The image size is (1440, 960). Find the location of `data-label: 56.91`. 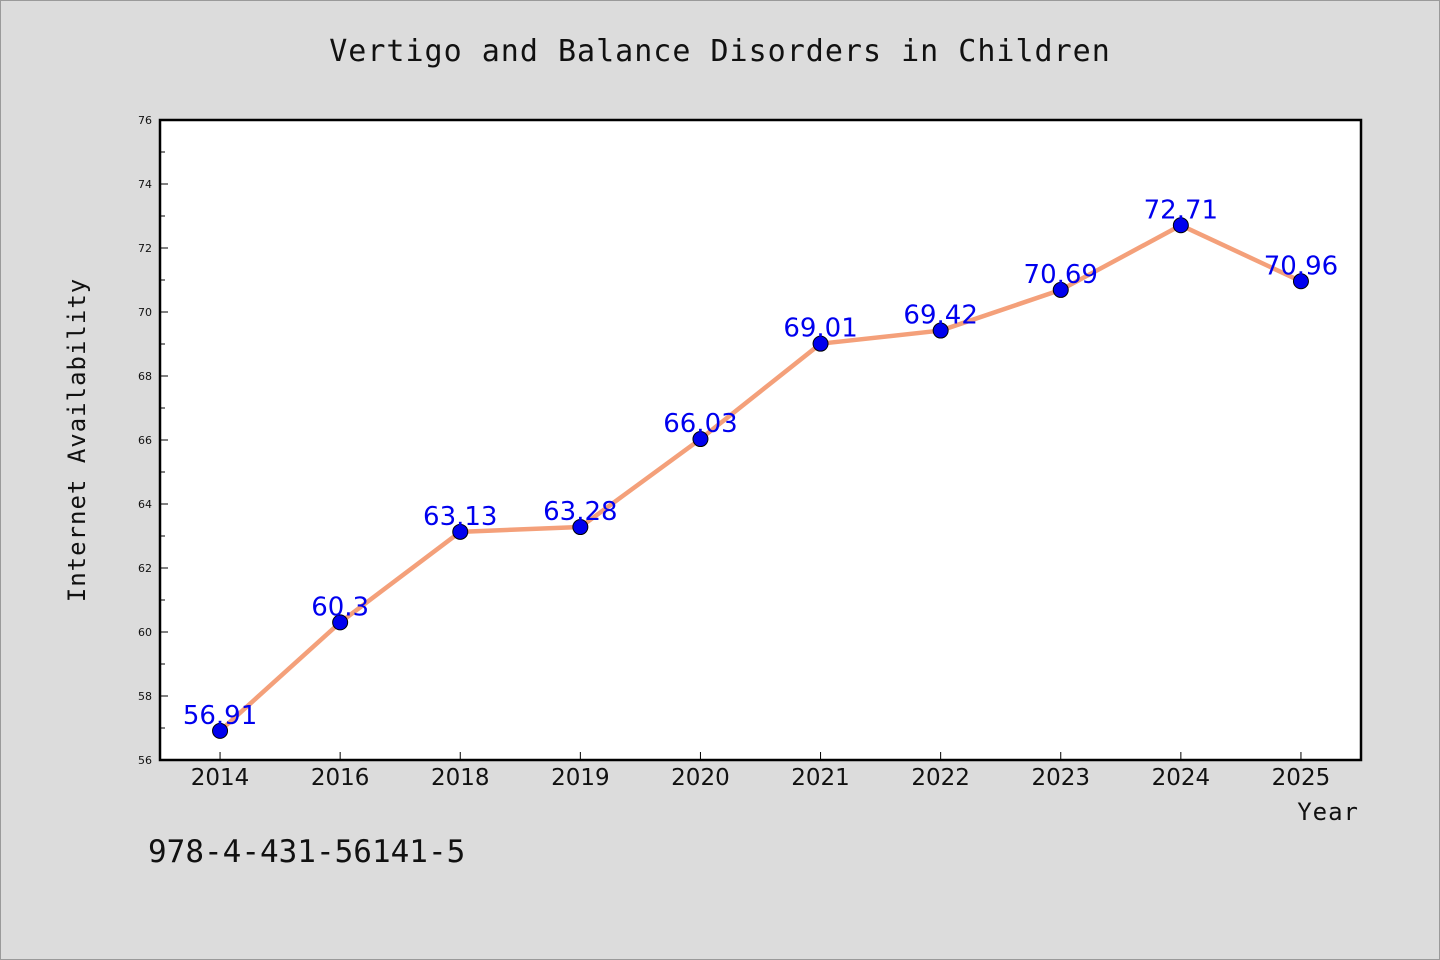

data-label: 56.91 is located at coordinates (220, 716).